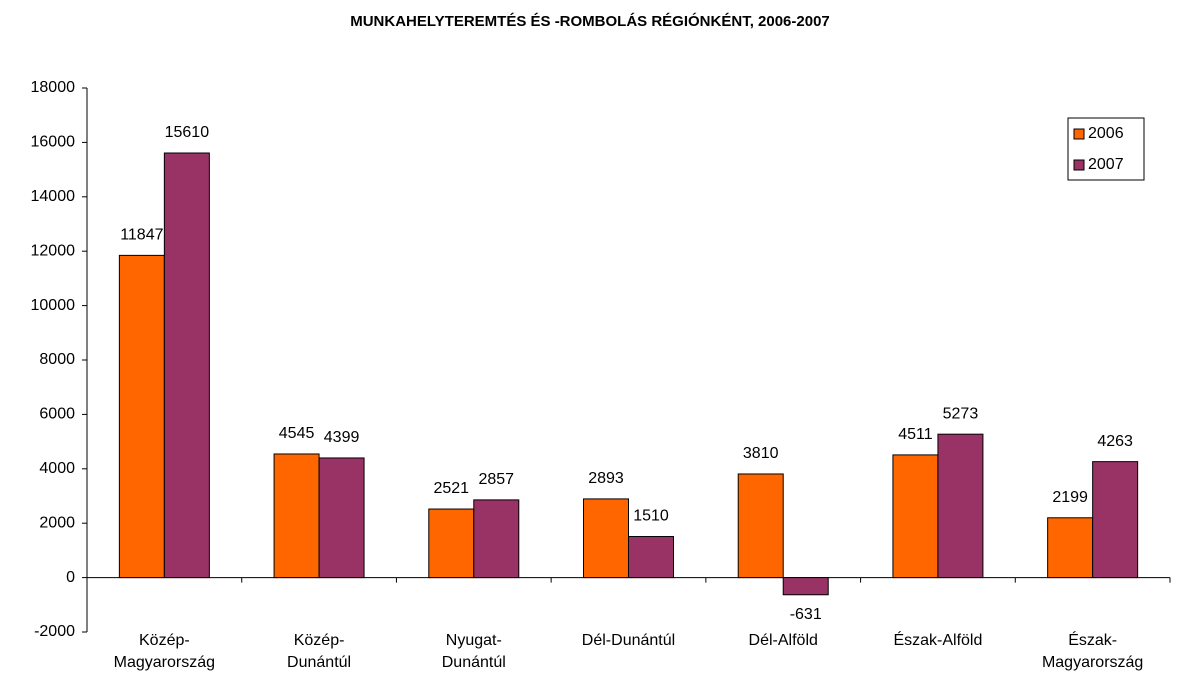 The image size is (1179, 677). I want to click on y-tick-label: 0, so click(70, 577).